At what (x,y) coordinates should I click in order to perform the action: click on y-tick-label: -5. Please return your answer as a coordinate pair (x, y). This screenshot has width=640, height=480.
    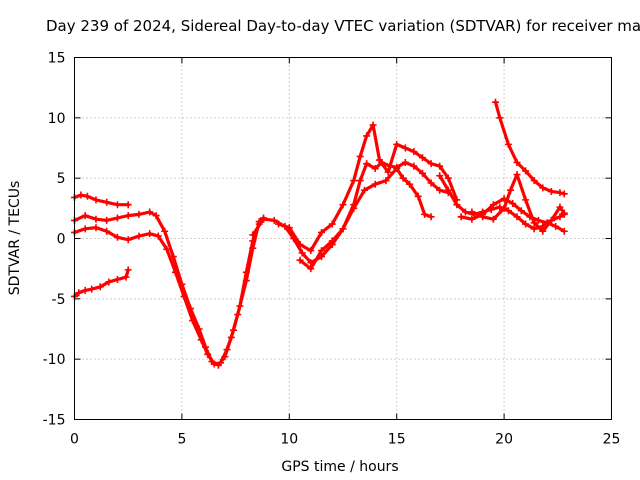
    Looking at the image, I should click on (59, 300).